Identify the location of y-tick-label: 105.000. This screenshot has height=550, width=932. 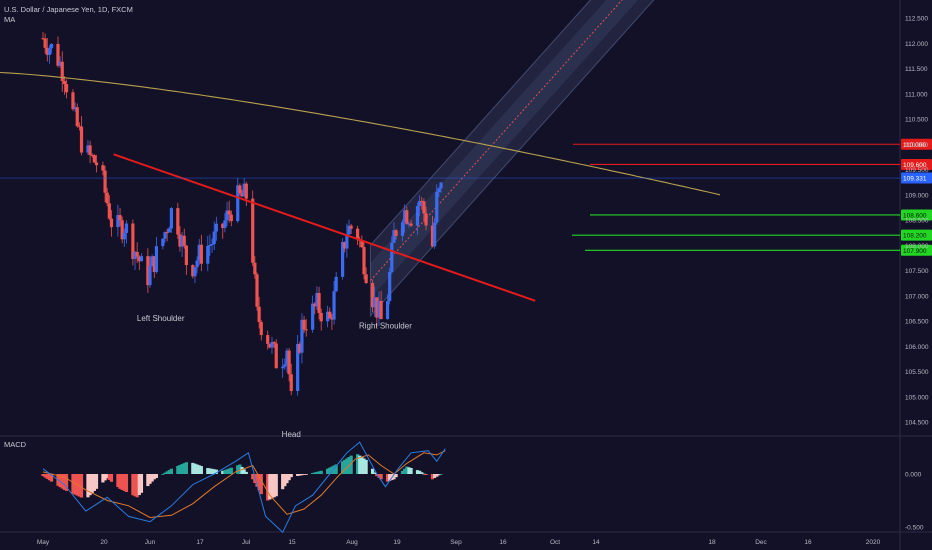
(917, 397).